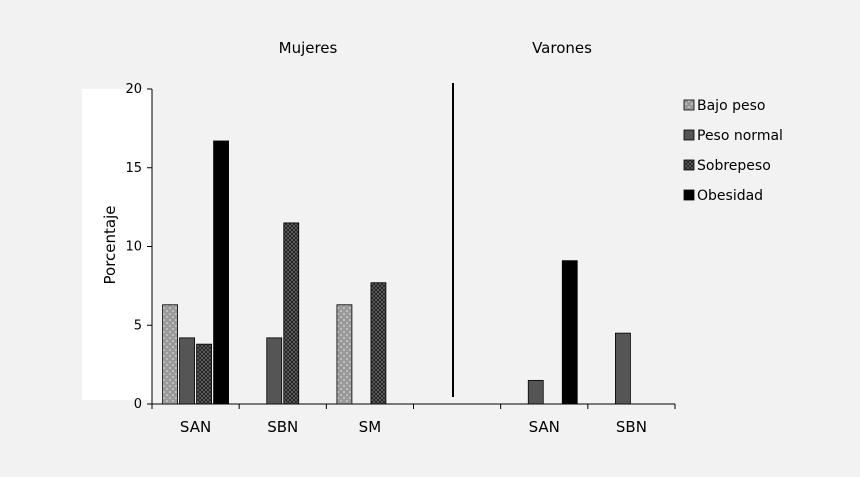 The image size is (860, 477). Describe the element at coordinates (308, 48) in the screenshot. I see `panel-title-mujeres: Mujeres` at that location.